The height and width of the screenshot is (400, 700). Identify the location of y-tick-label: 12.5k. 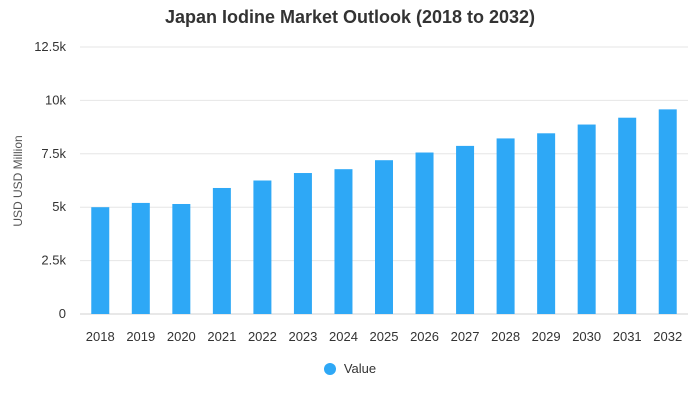
(50, 46).